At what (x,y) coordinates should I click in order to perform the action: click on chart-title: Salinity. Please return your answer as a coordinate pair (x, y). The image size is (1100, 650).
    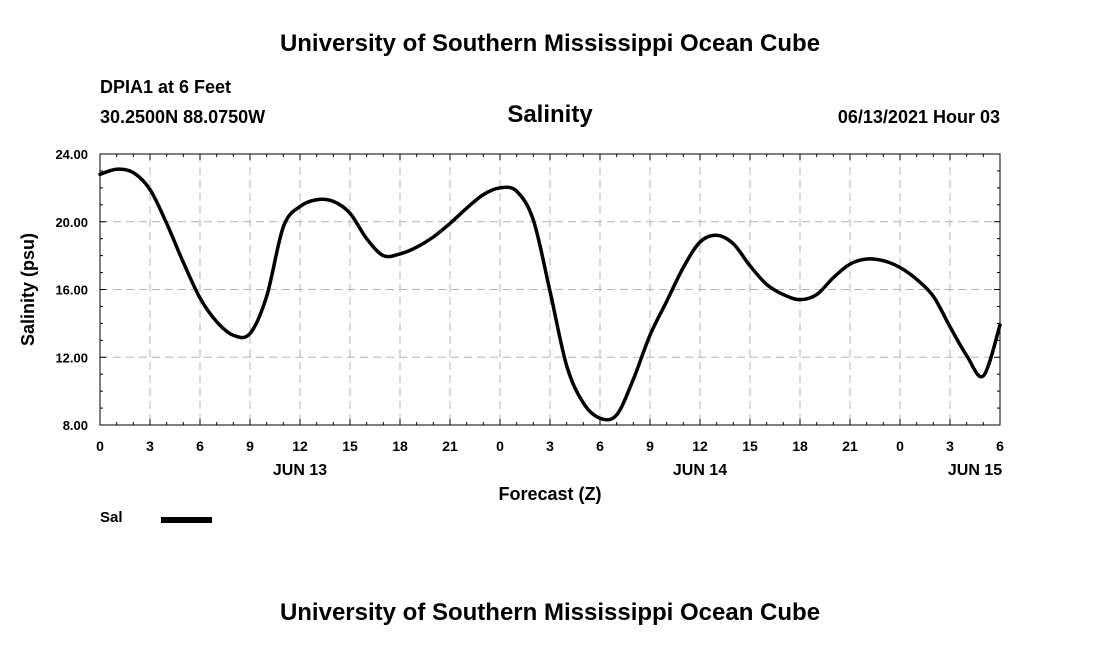
    Looking at the image, I should click on (550, 114).